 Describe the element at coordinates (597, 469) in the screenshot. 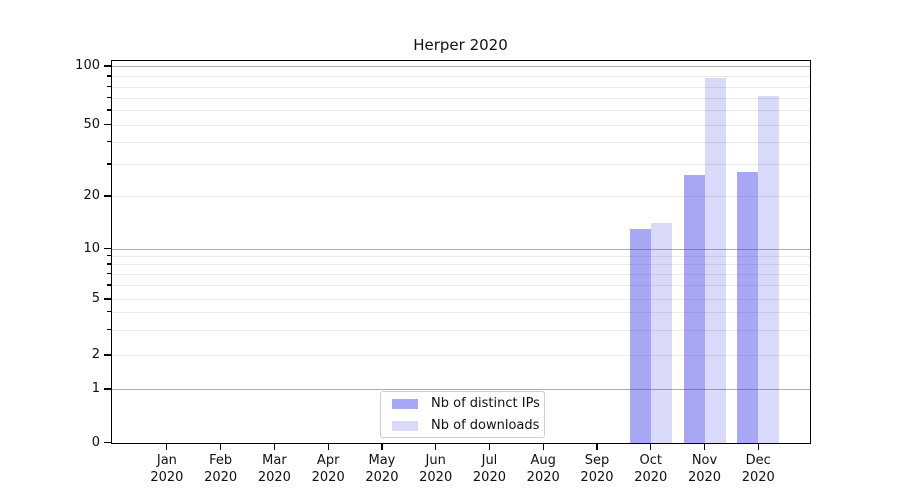

I see `x-tick-label: Sep 2020` at that location.